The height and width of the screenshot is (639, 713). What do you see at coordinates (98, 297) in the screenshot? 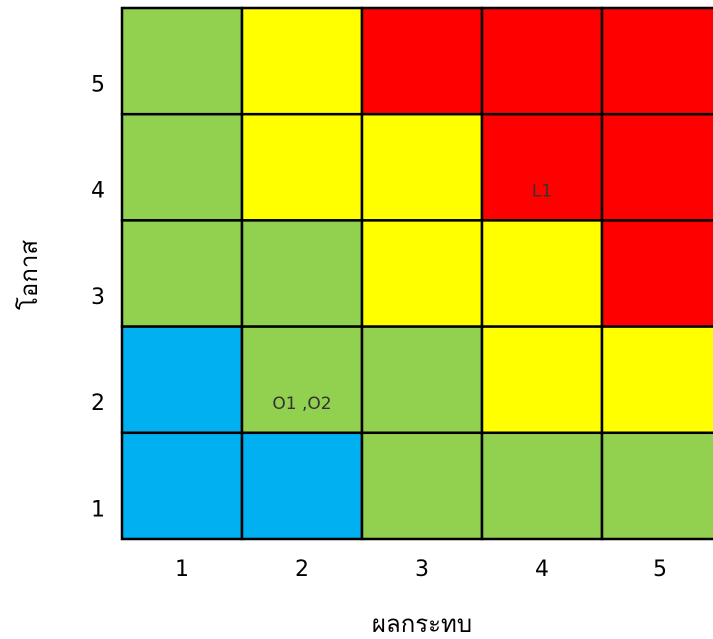
I see `y-tick-label: 3` at bounding box center [98, 297].